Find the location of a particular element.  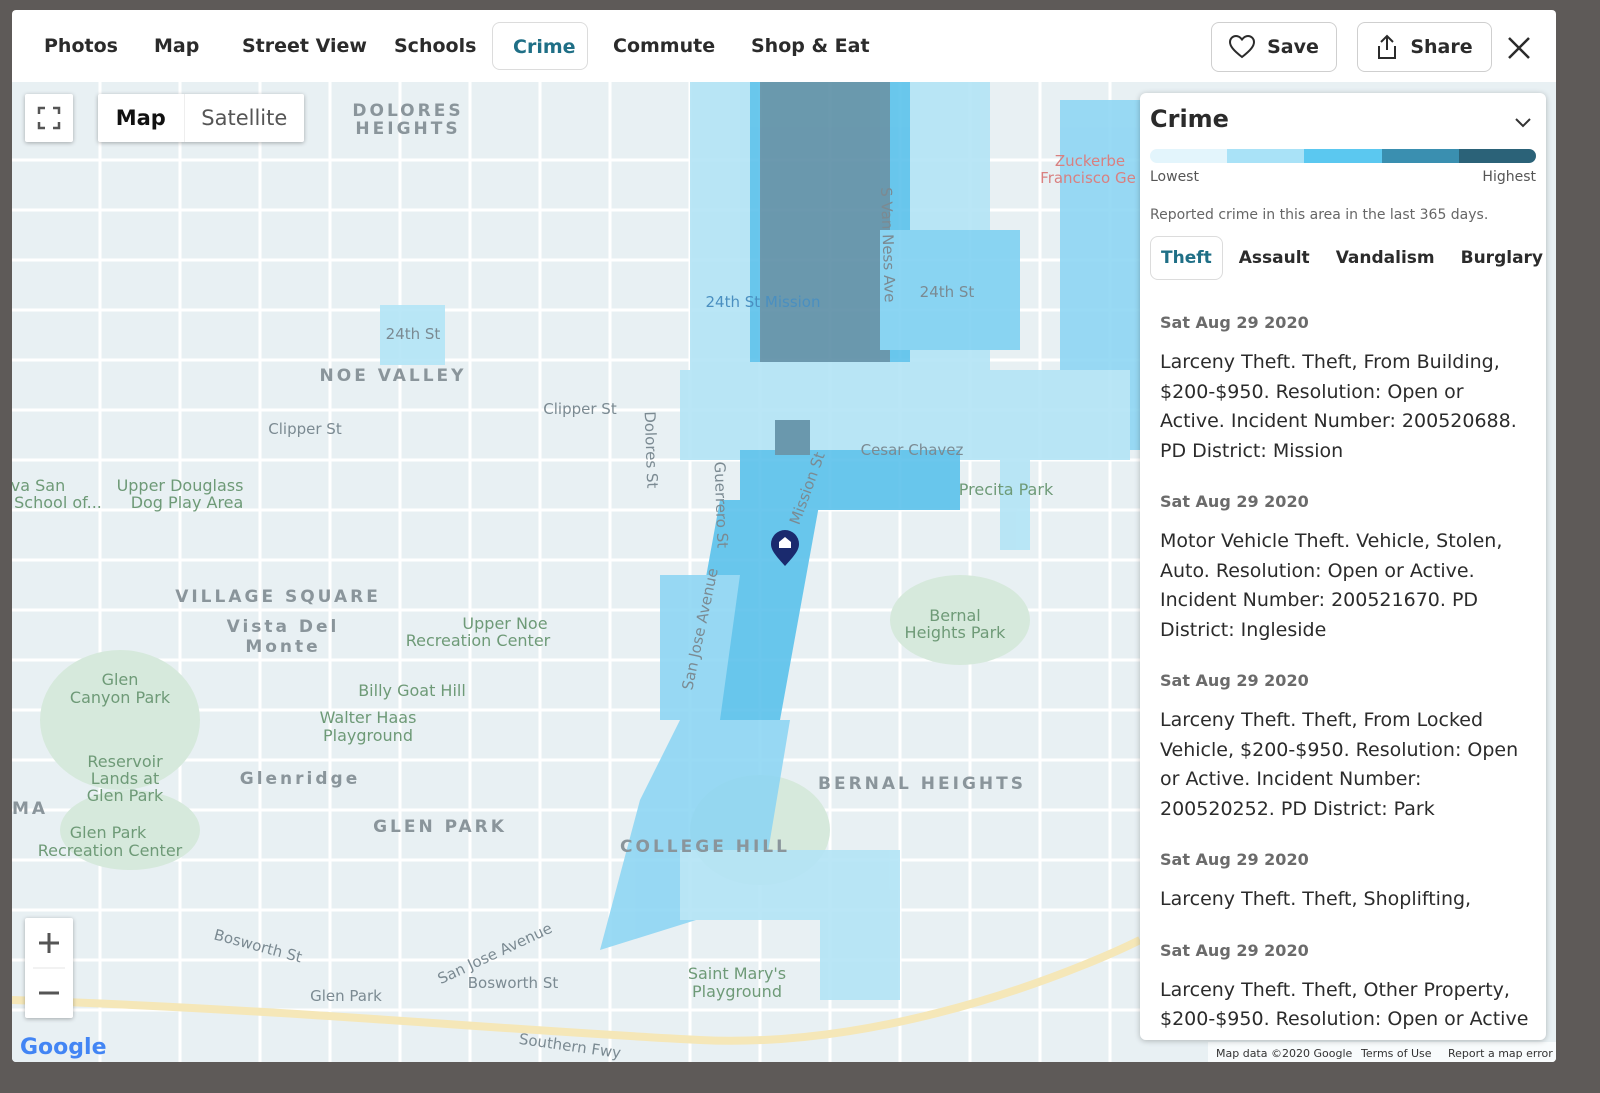

fullscreen-icon is located at coordinates (49, 118).